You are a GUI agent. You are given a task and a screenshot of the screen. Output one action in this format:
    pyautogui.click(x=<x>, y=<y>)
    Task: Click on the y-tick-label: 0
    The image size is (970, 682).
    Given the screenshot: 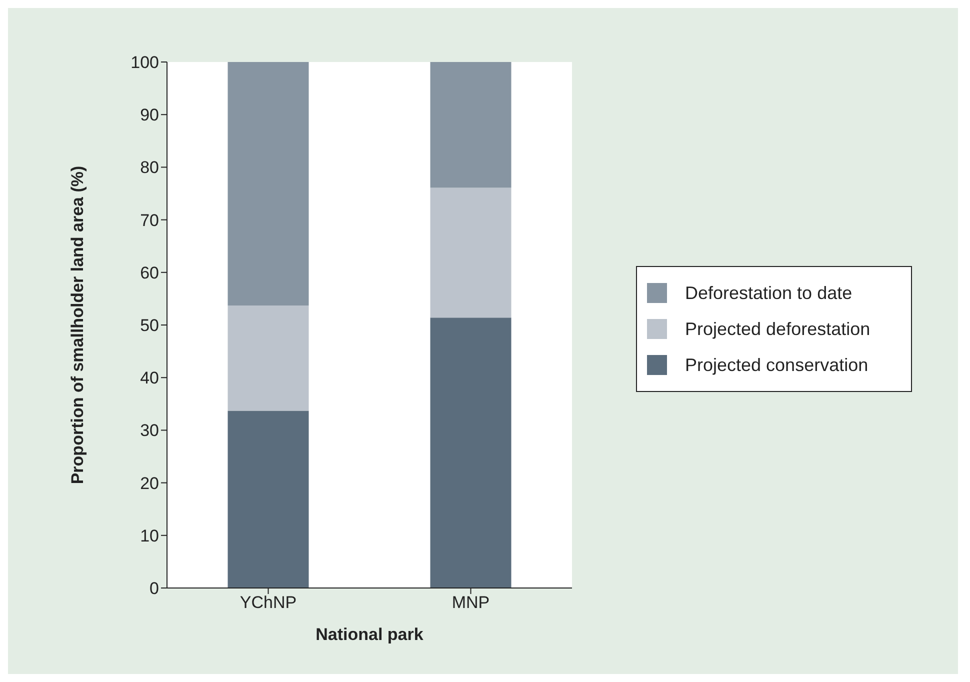 What is the action you would take?
    pyautogui.click(x=154, y=588)
    